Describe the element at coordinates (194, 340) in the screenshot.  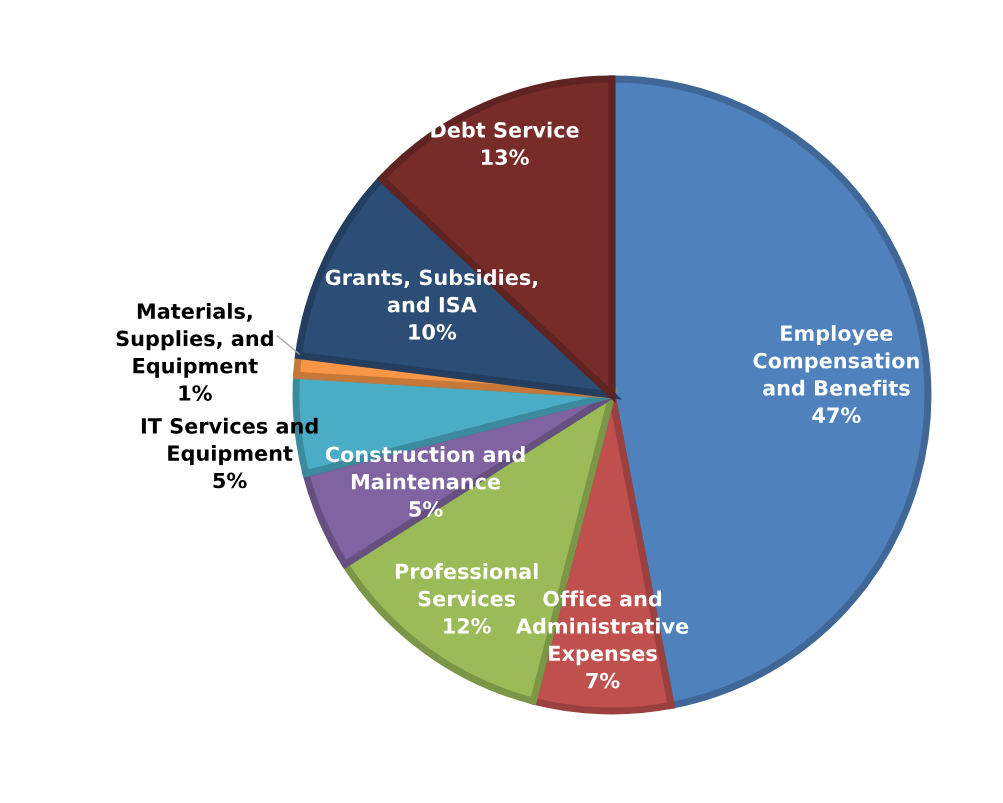
I see `slice-label: Materials, Supplies, and Equipment` at that location.